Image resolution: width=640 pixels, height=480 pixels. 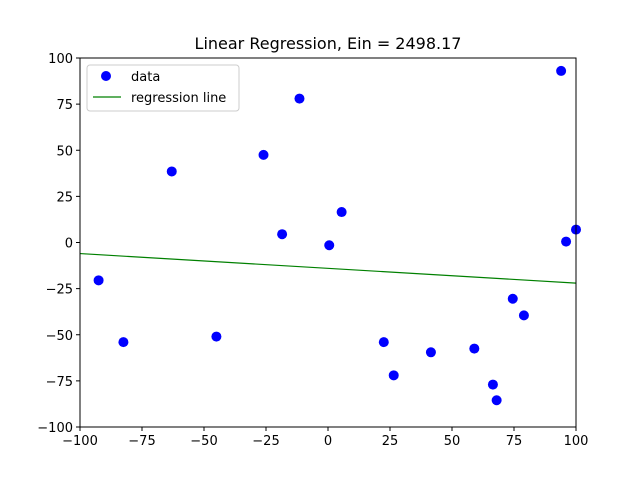 What do you see at coordinates (64, 151) in the screenshot?
I see `y-tick-label: 50` at bounding box center [64, 151].